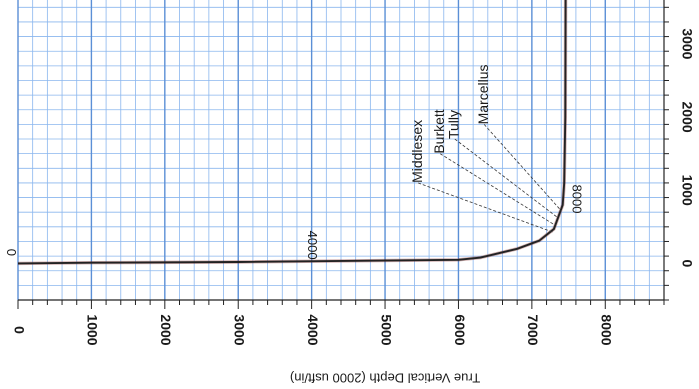 This screenshot has width=699, height=389. I want to click on formation-label: Middlesex, so click(417, 151).